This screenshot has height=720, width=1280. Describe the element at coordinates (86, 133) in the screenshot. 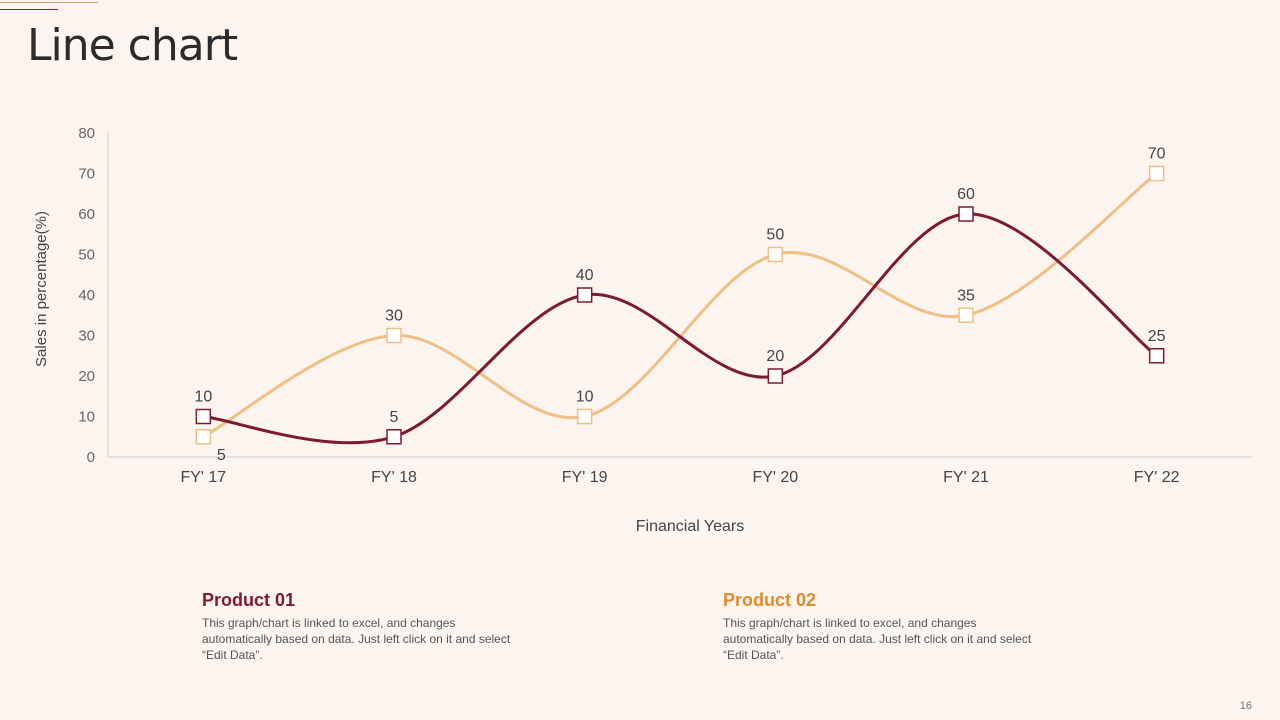

I see `y-tick-label: 80` at that location.